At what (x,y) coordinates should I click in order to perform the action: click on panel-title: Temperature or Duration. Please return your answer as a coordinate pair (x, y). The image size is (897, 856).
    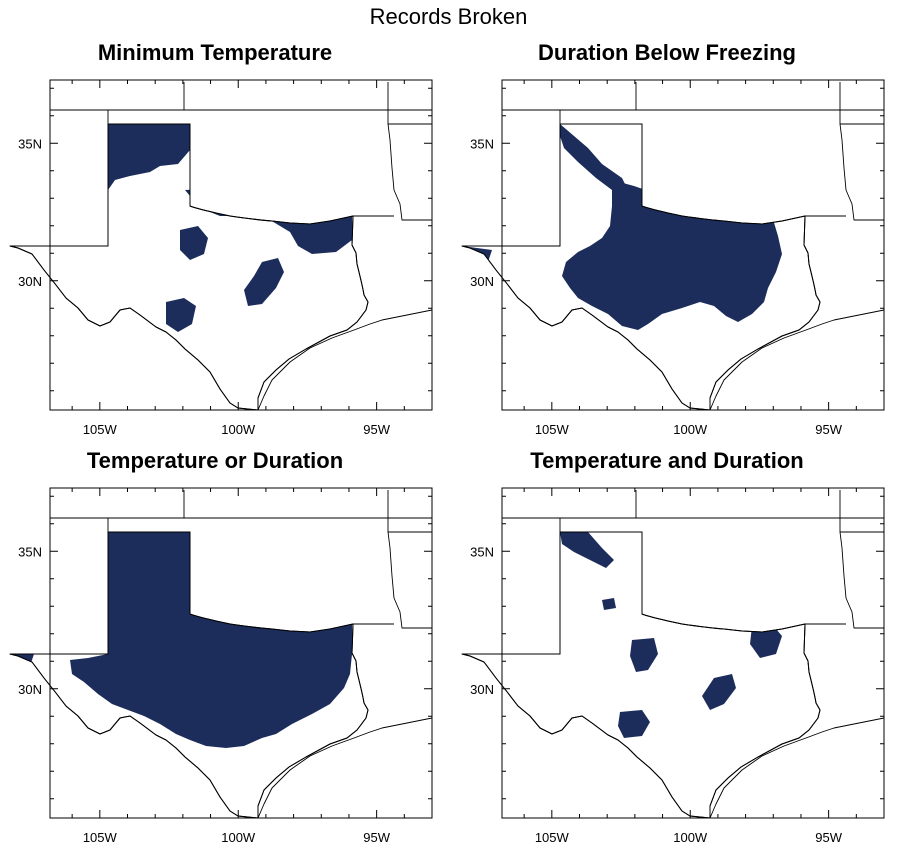
    Looking at the image, I should click on (215, 460).